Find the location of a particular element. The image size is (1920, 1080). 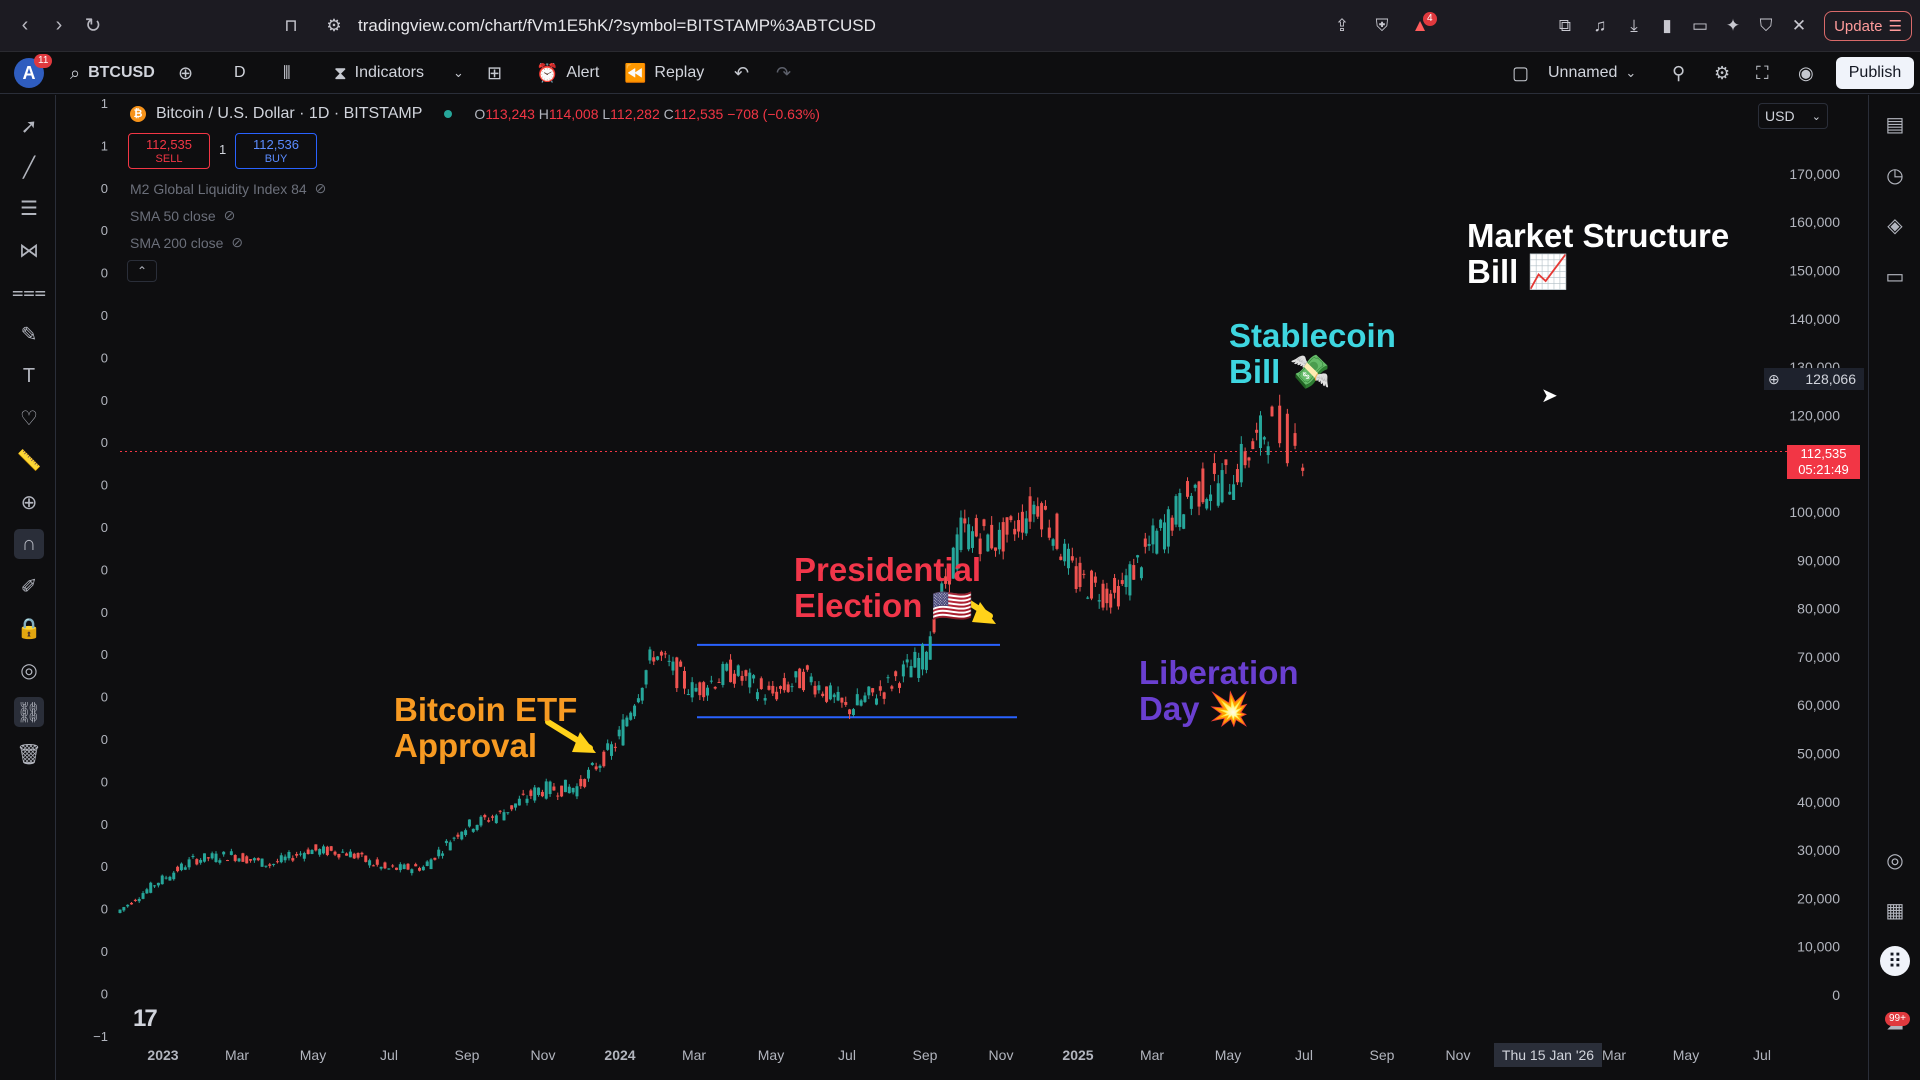

redo-button: ↷ is located at coordinates (783, 73).